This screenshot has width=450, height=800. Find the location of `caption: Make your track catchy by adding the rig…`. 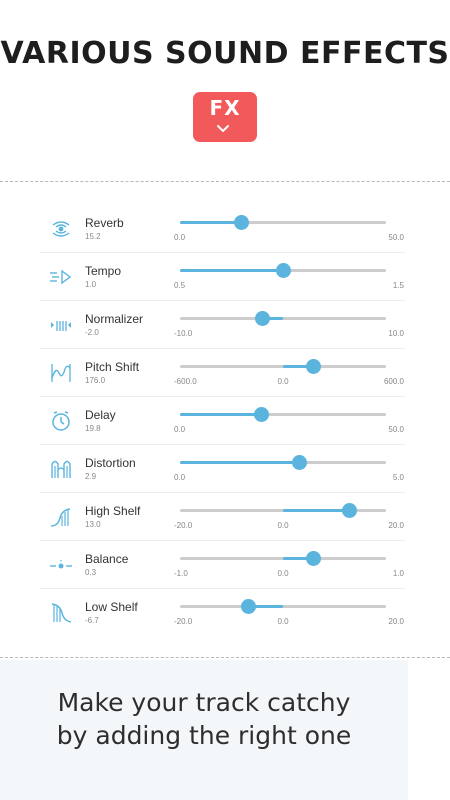

caption: Make your track catchy by adding the rig… is located at coordinates (204, 719).